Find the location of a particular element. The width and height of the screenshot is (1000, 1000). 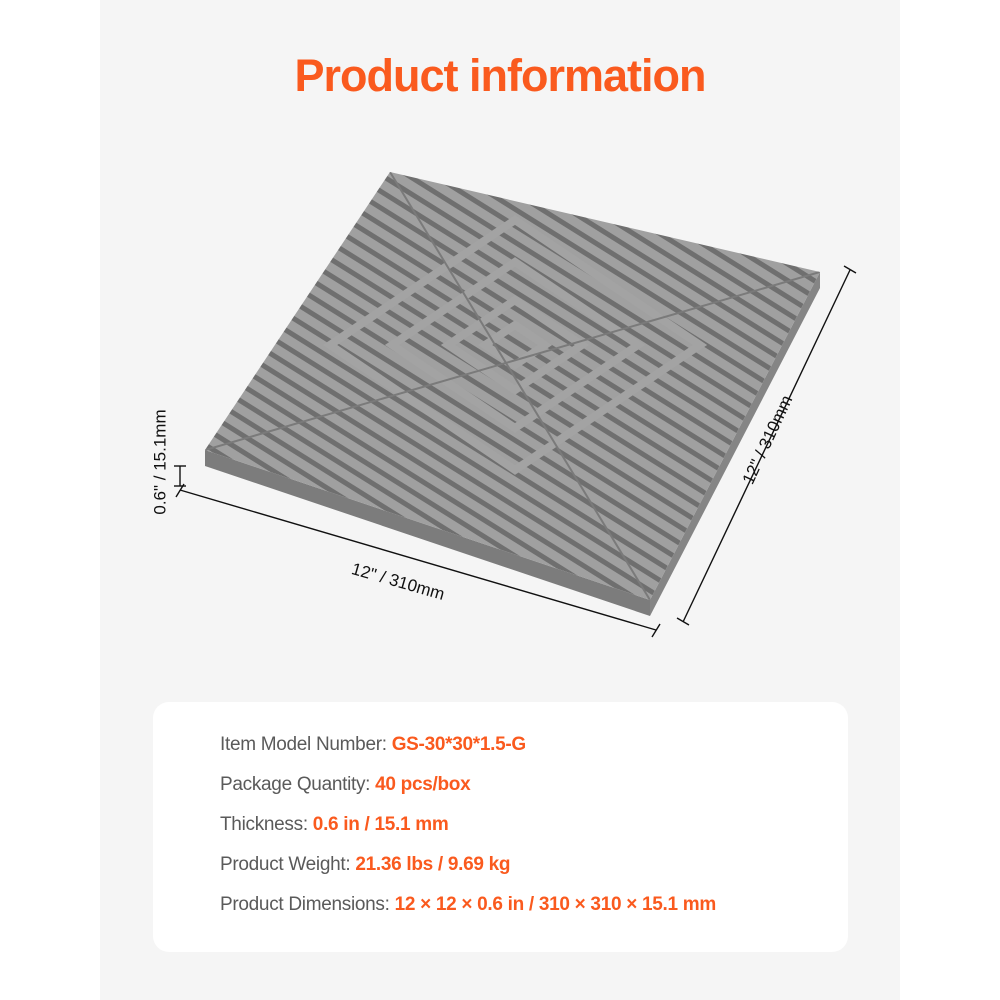

spec-package-quantity: Package Quantity: 40 pcs/box is located at coordinates (345, 784).